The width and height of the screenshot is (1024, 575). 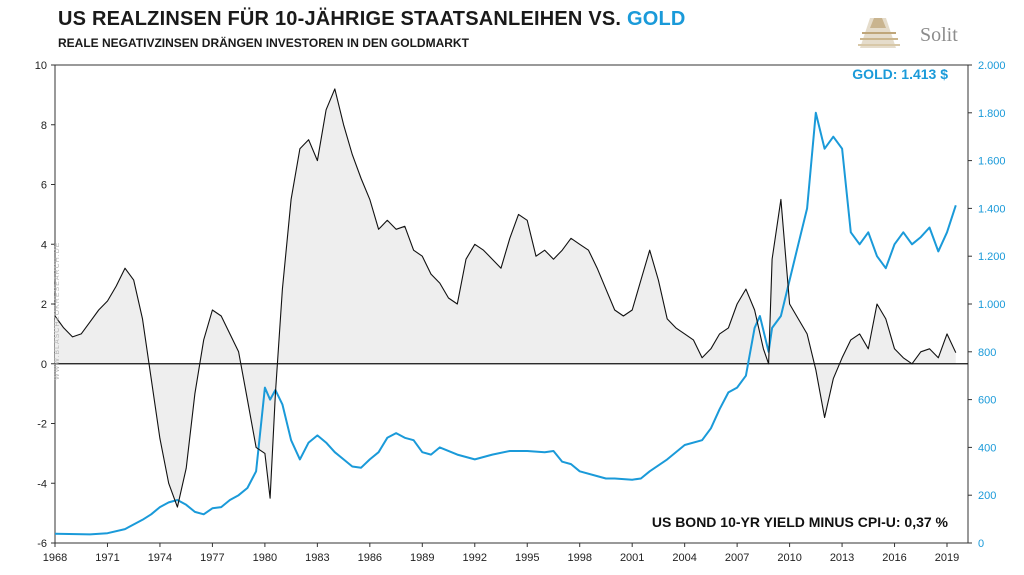 I want to click on y-right-tick-label: 200, so click(x=987, y=496).